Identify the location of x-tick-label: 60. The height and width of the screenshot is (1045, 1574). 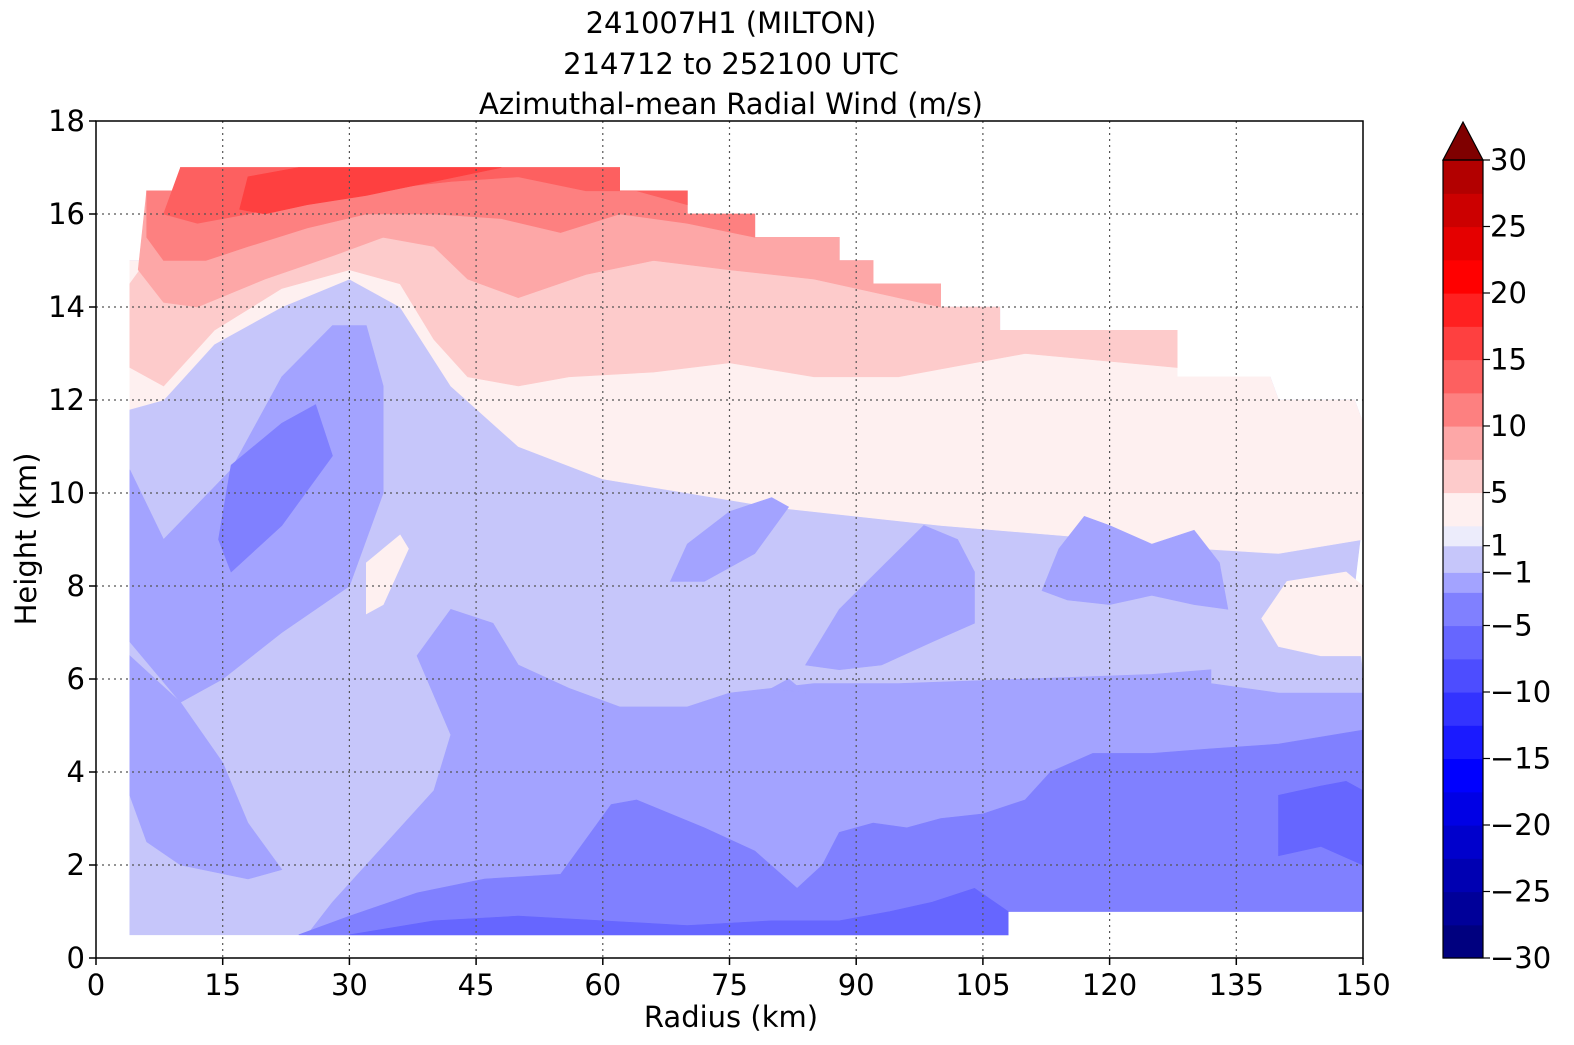
(602, 985).